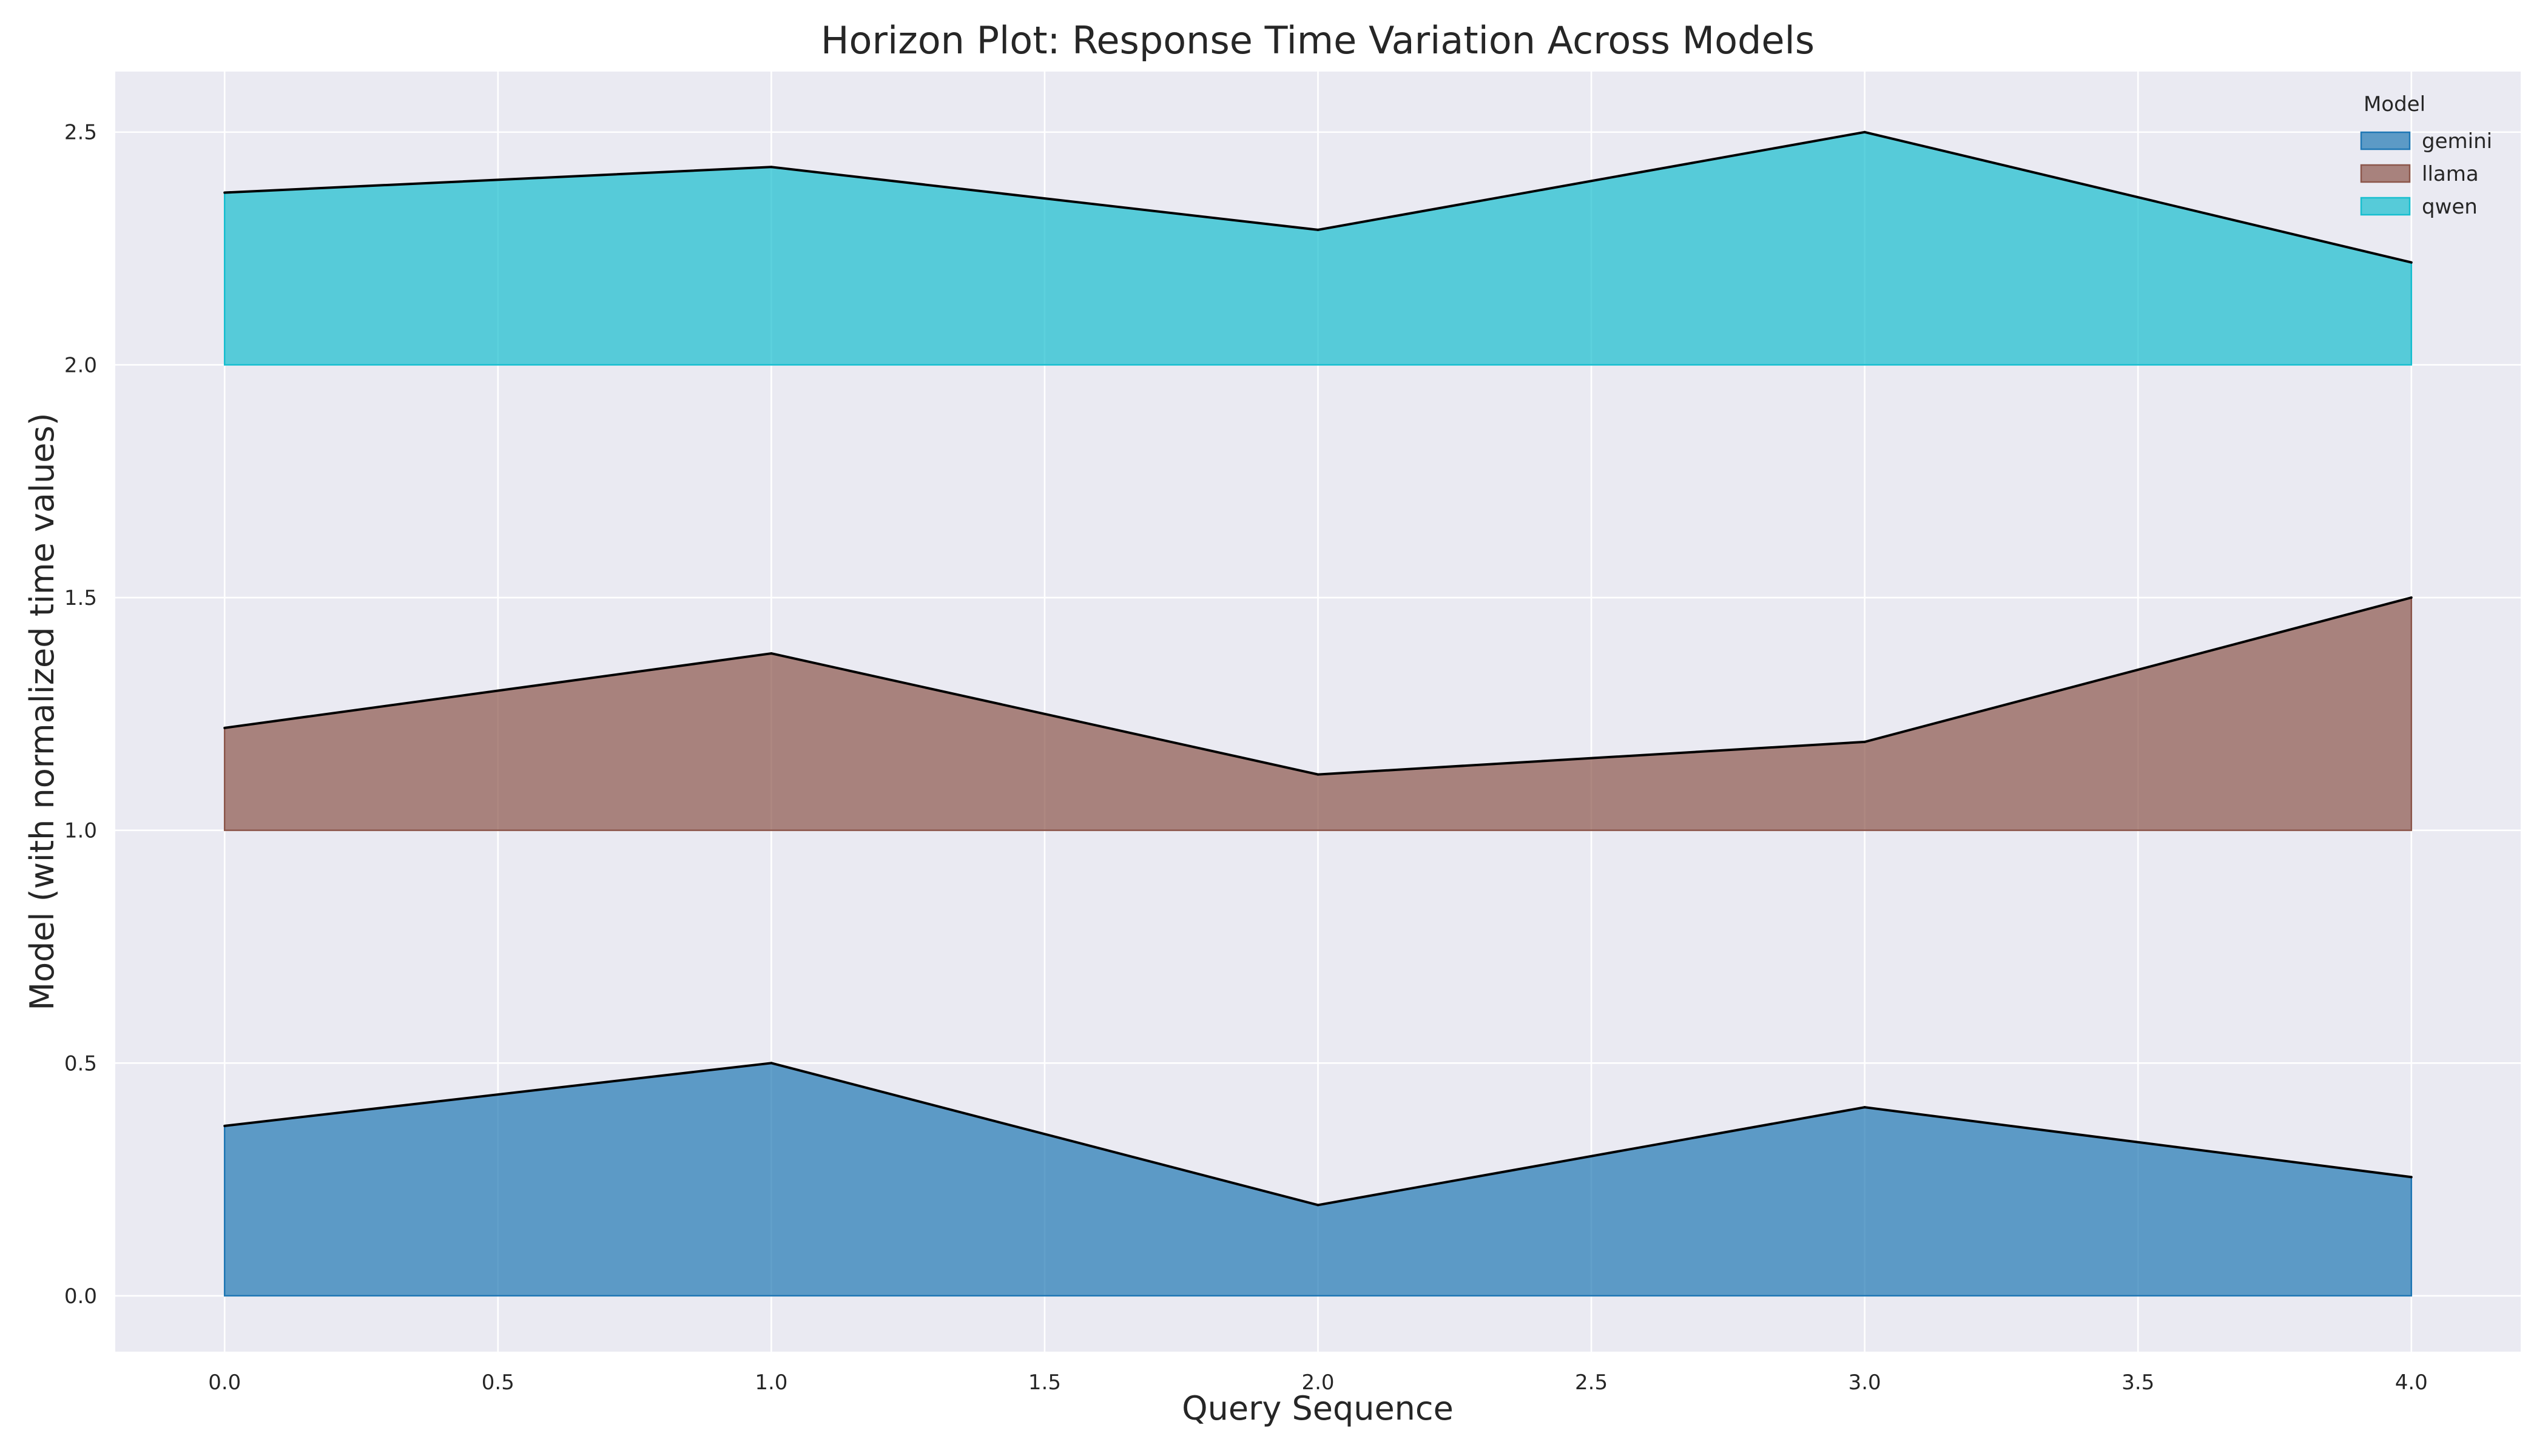 The image size is (2548, 1456). Describe the element at coordinates (771, 1382) in the screenshot. I see `x-tick-label: 1.0` at that location.